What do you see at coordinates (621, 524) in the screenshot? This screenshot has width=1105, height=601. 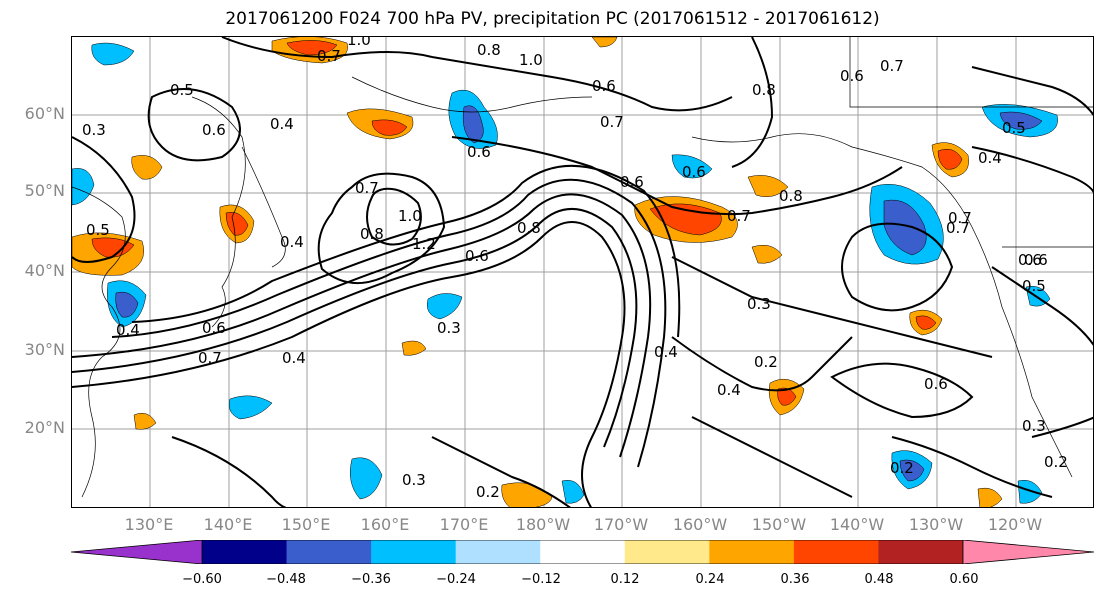 I see `lon-label-170w: 170°W` at bounding box center [621, 524].